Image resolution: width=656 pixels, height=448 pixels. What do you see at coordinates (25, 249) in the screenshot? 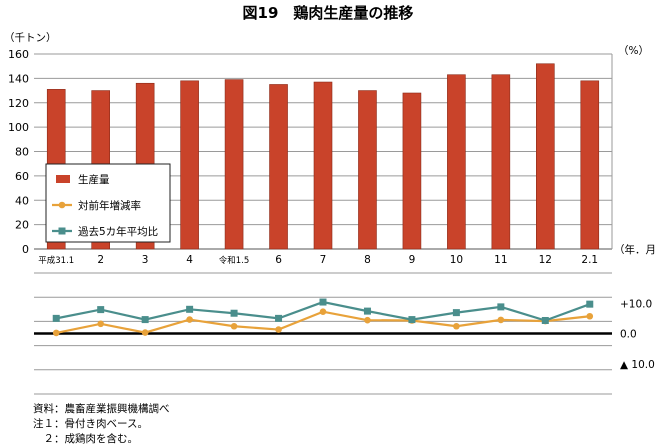
I see `y-tick-label: 0` at bounding box center [25, 249].